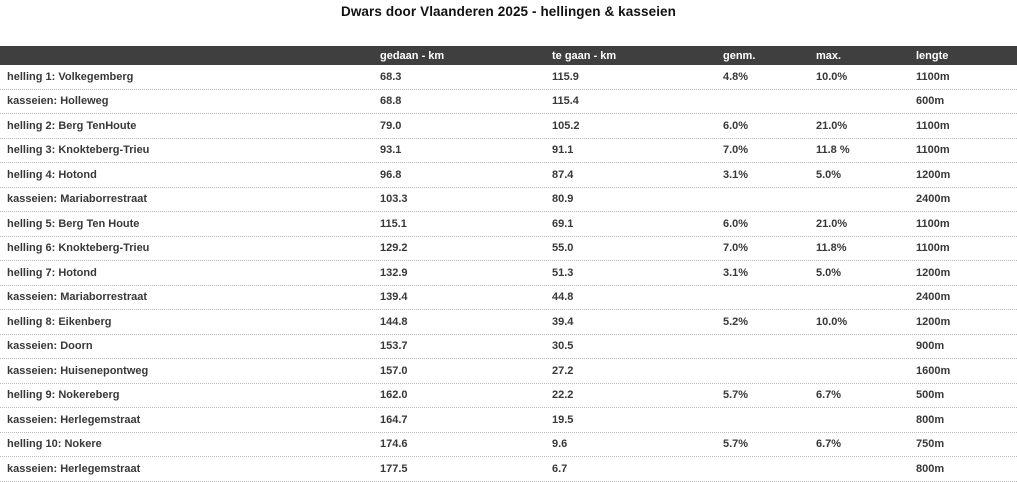 The height and width of the screenshot is (482, 1017). What do you see at coordinates (563, 321) in the screenshot?
I see `te-gaan-km-value: 39.4` at bounding box center [563, 321].